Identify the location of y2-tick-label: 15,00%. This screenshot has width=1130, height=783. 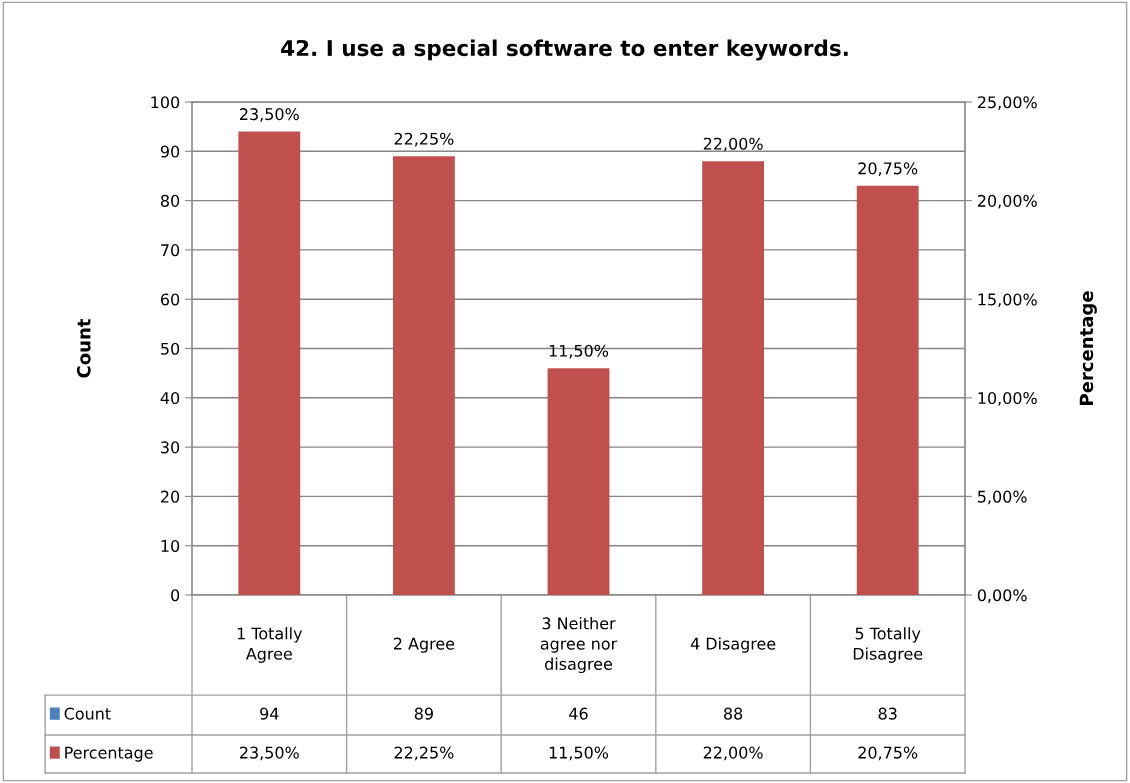
(1007, 300).